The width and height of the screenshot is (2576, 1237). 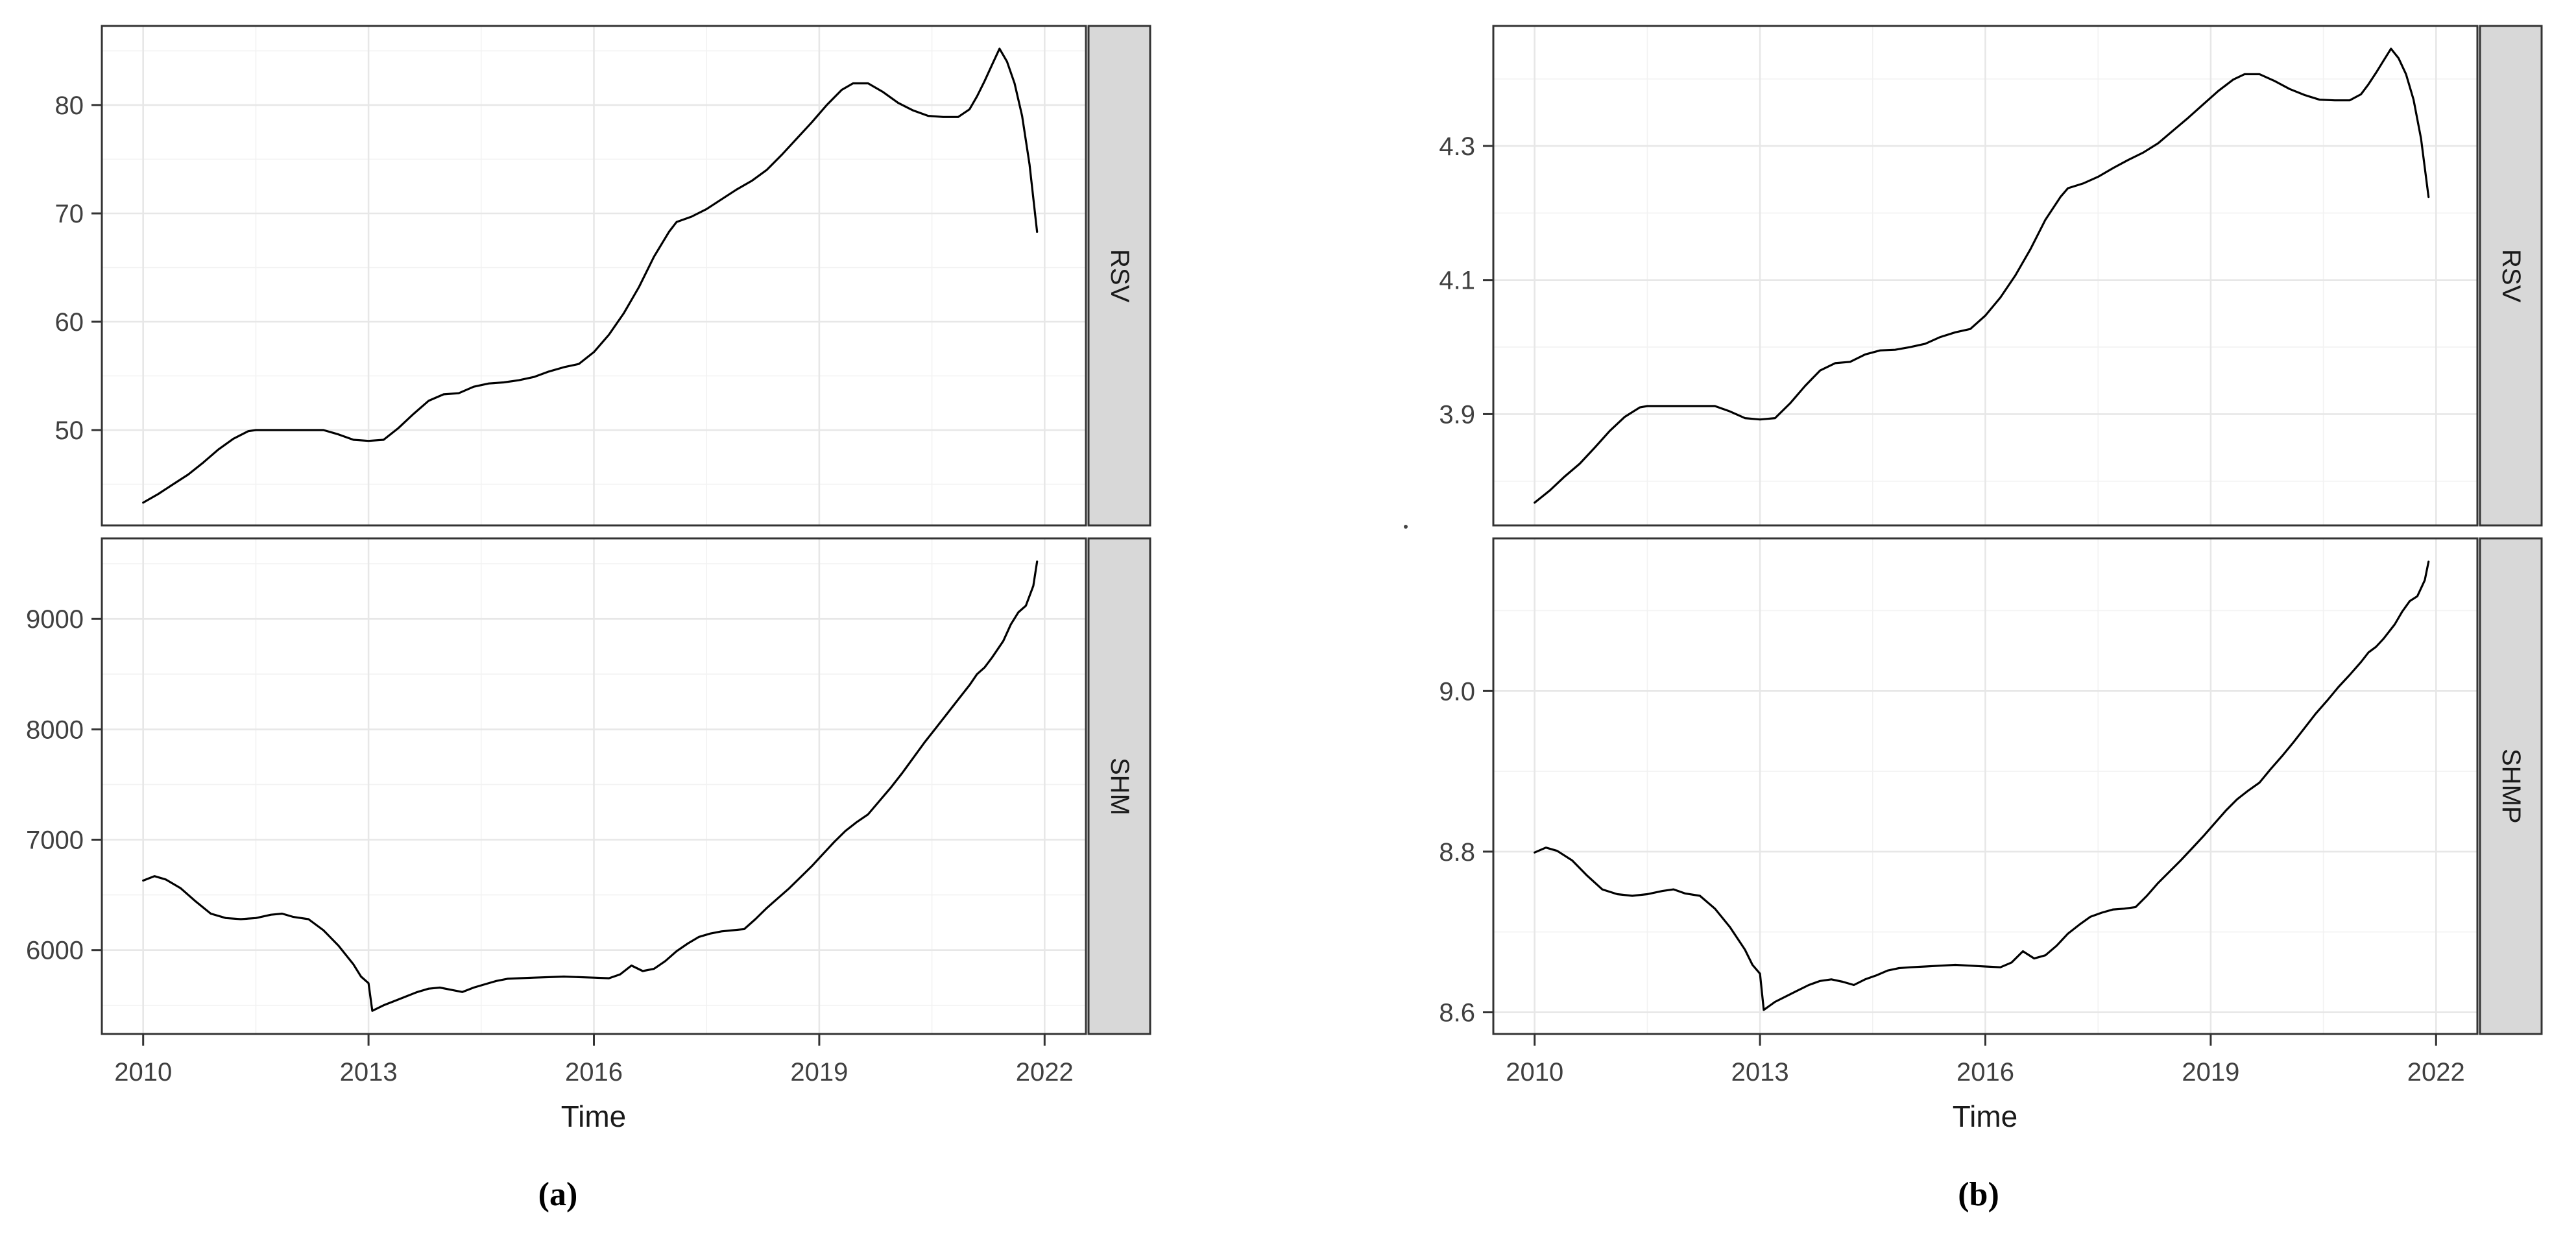 I want to click on y-tick-label: 8.8, so click(x=1457, y=853).